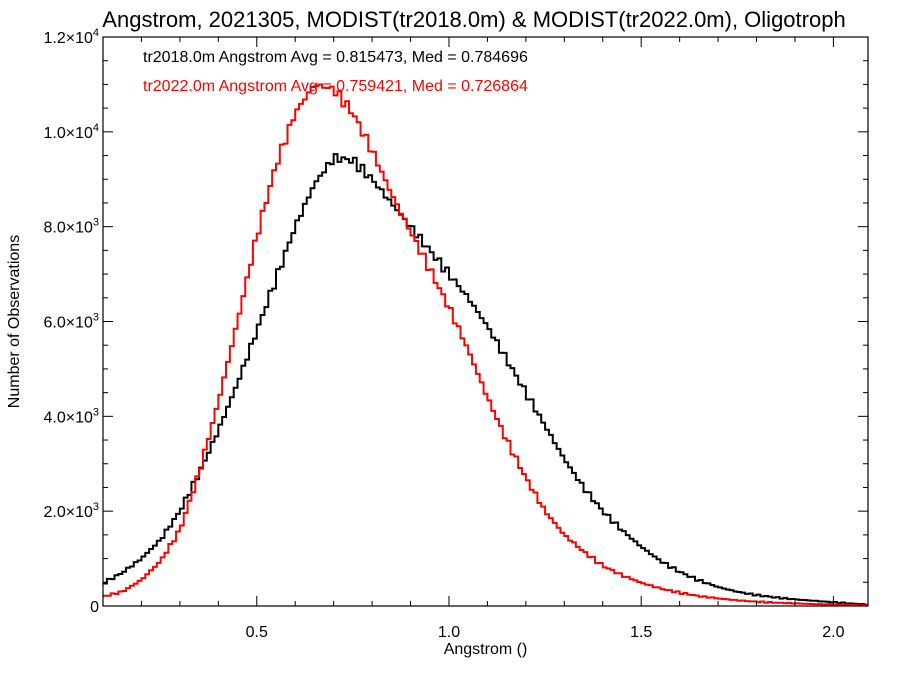  Describe the element at coordinates (71, 322) in the screenshot. I see `y-tick-label: 6.0×10³` at that location.